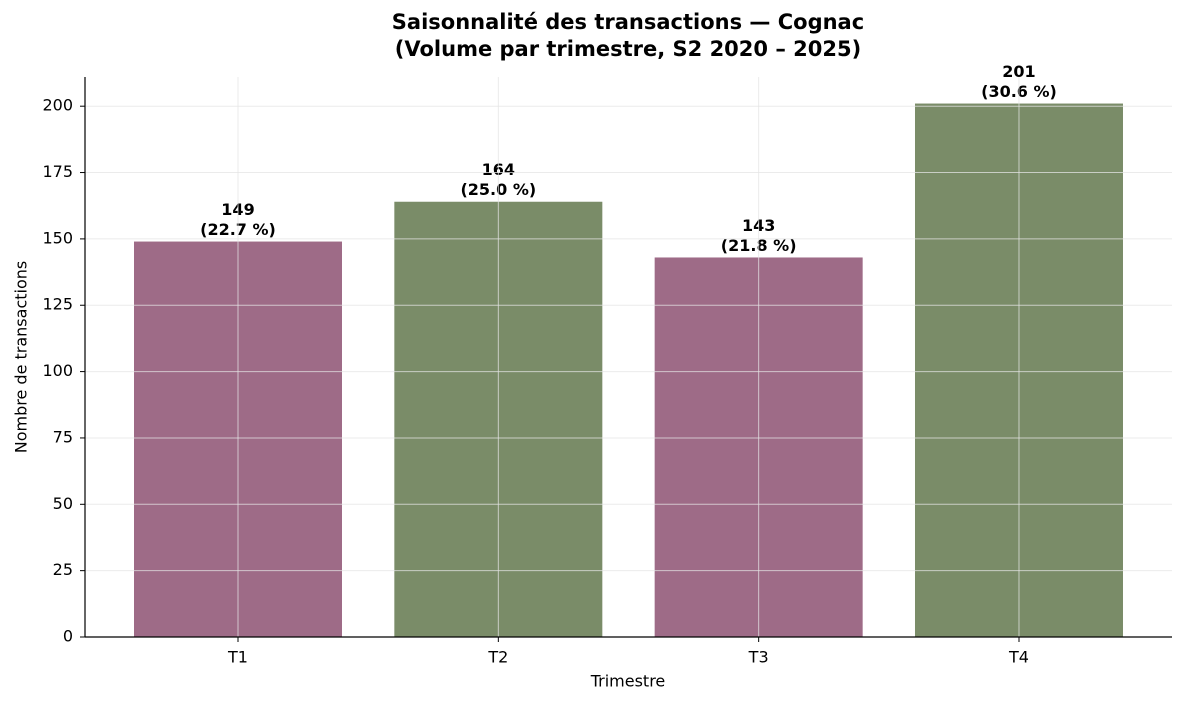 The width and height of the screenshot is (1184, 704). Describe the element at coordinates (237, 657) in the screenshot. I see `x-tick-label: T1` at that location.